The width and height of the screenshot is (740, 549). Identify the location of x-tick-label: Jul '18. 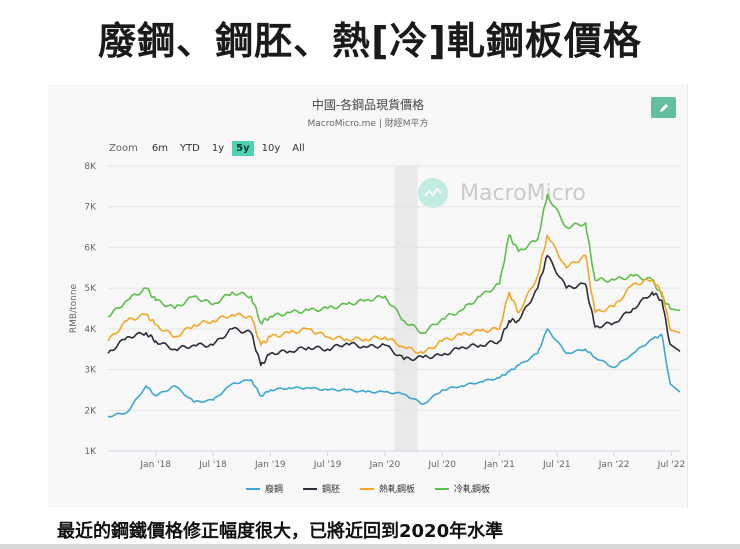
(212, 465).